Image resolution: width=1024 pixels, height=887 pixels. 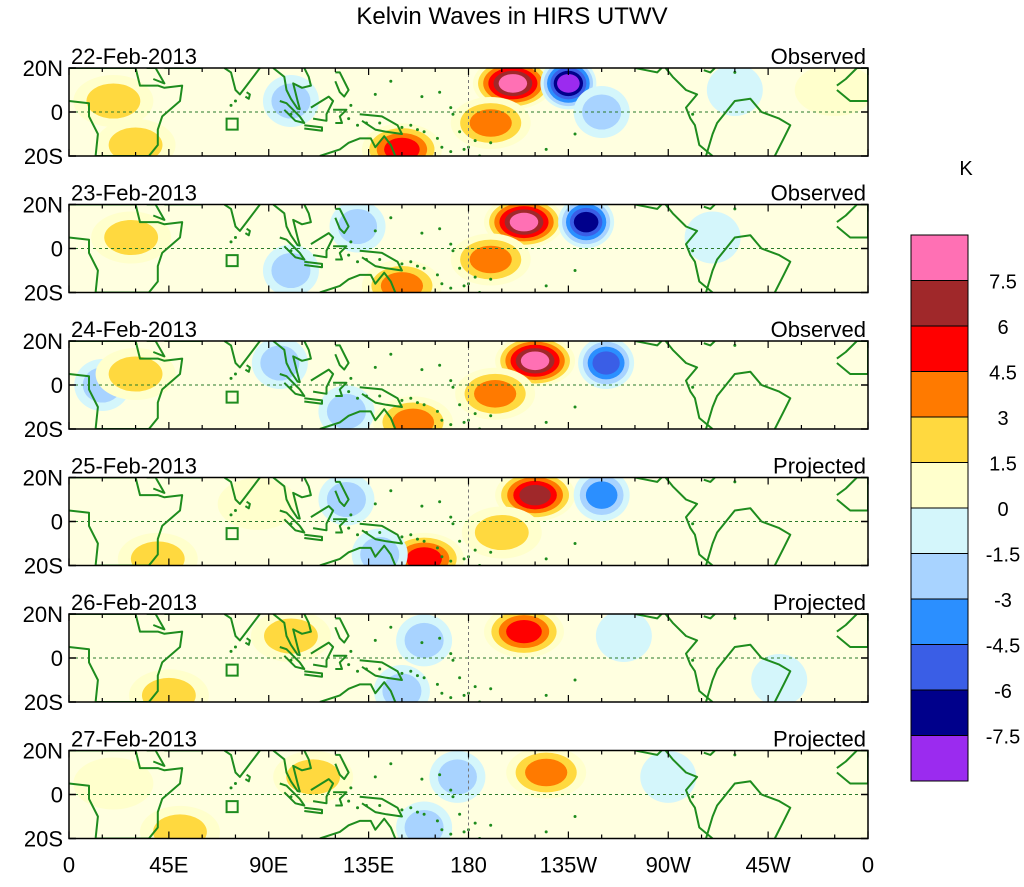 I want to click on panel-field, so click(x=468, y=658).